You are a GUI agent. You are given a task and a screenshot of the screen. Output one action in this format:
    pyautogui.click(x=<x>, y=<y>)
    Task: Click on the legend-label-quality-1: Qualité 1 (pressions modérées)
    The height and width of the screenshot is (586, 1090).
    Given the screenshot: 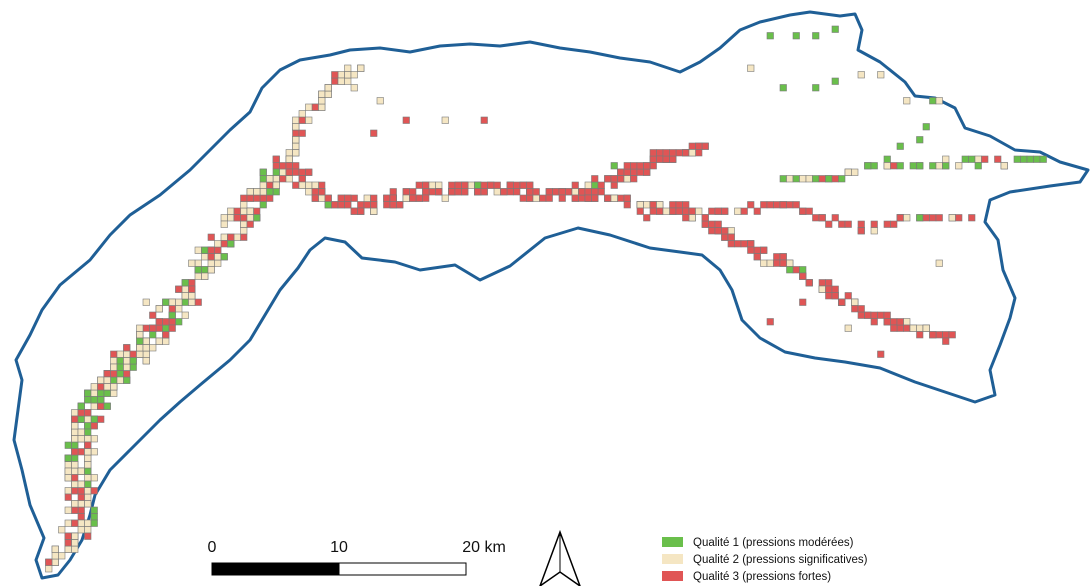 What is the action you would take?
    pyautogui.click(x=773, y=543)
    